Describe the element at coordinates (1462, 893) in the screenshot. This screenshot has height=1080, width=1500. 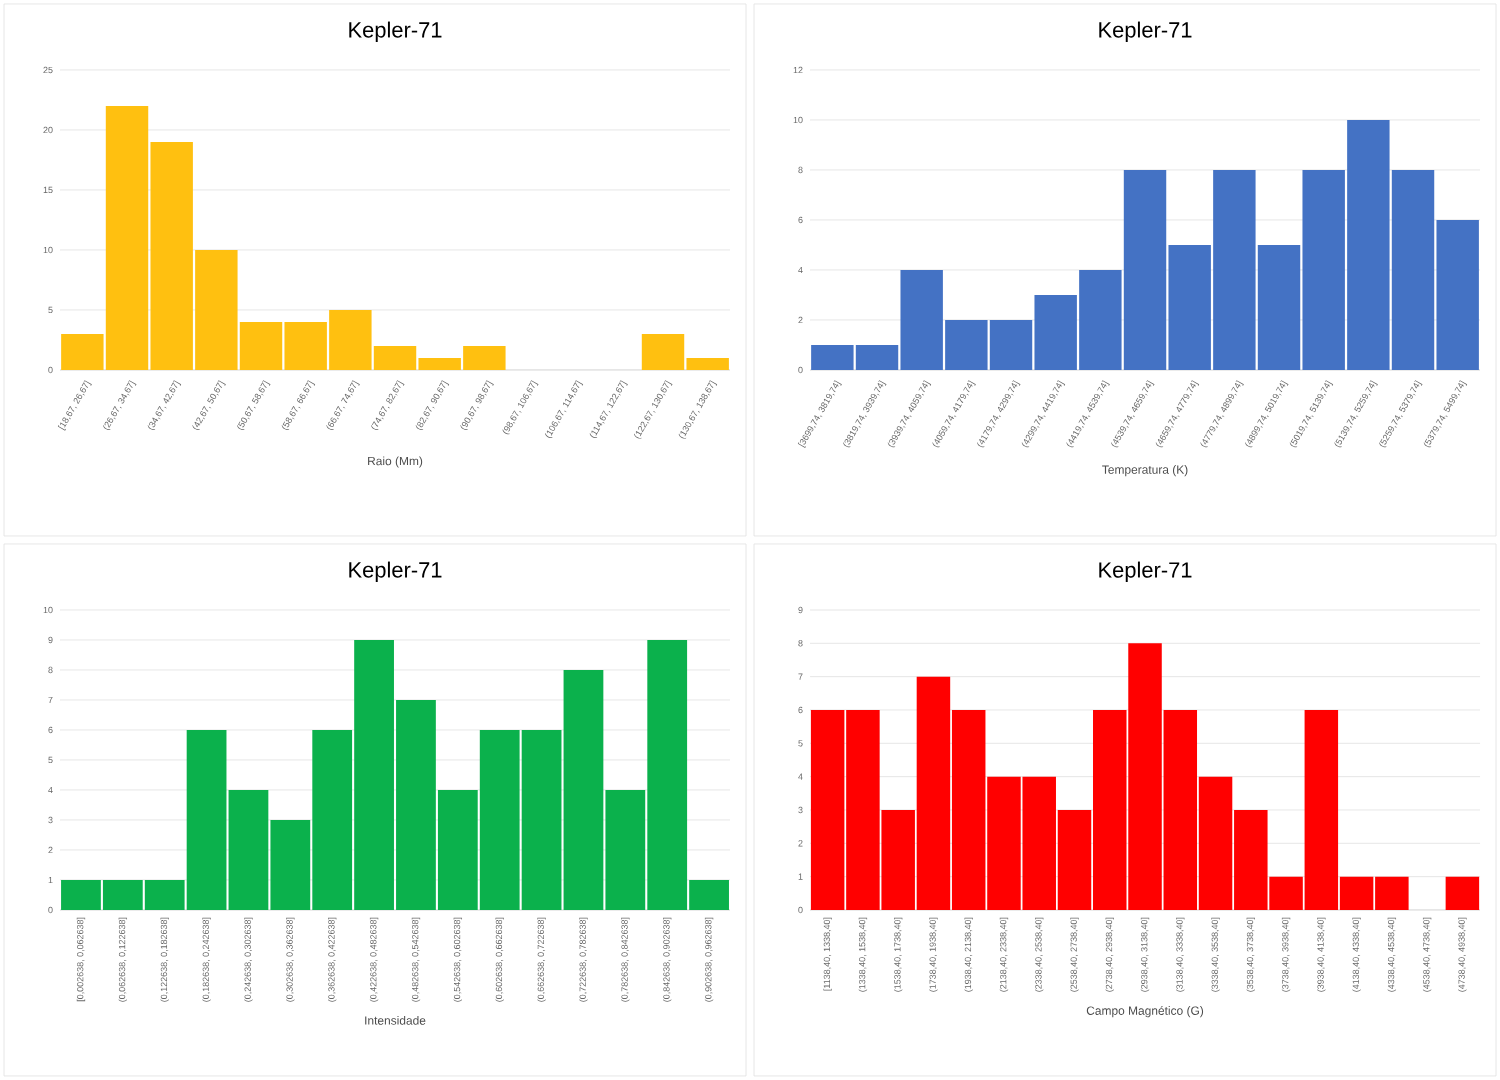
I see `bar` at that location.